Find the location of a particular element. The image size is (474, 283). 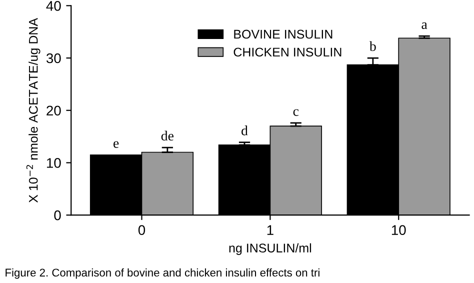

x-tick-label: 0 is located at coordinates (142, 230).